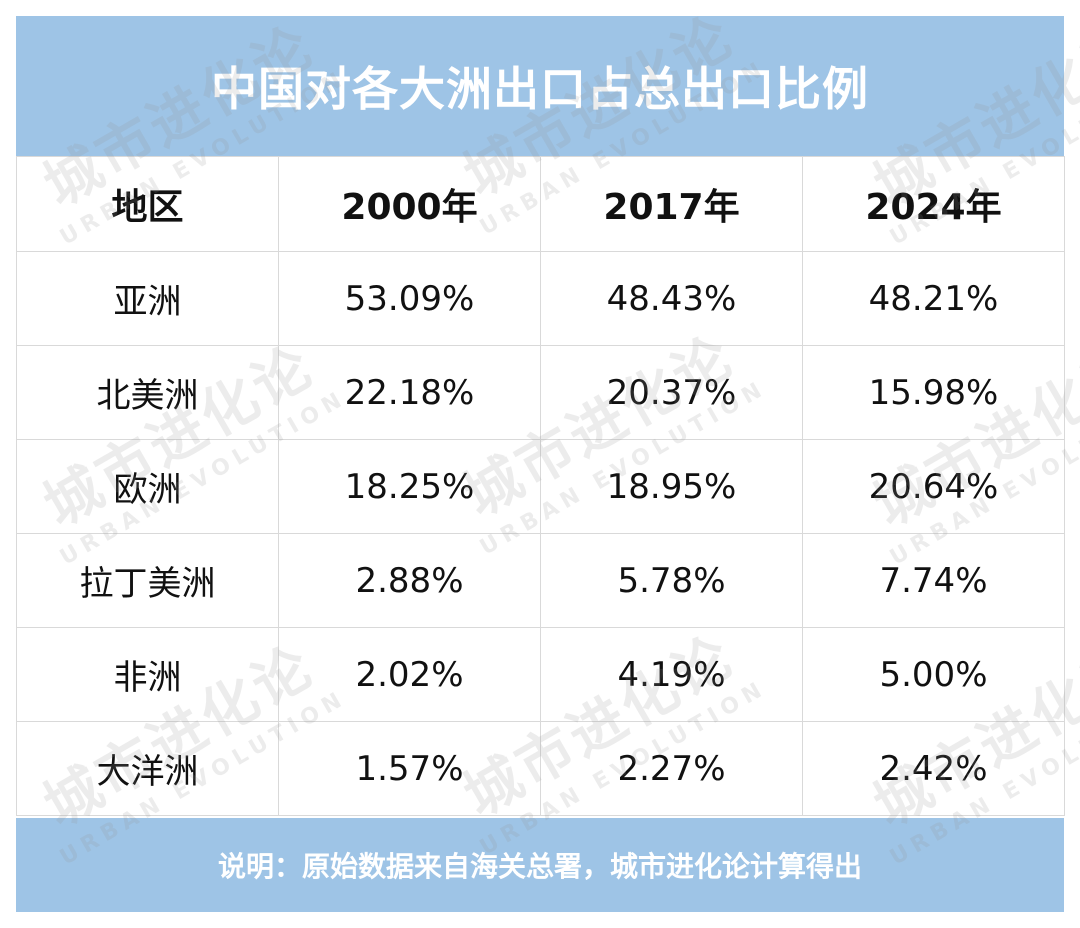  What do you see at coordinates (933, 392) in the screenshot?
I see `value-cell: 15.98%` at bounding box center [933, 392].